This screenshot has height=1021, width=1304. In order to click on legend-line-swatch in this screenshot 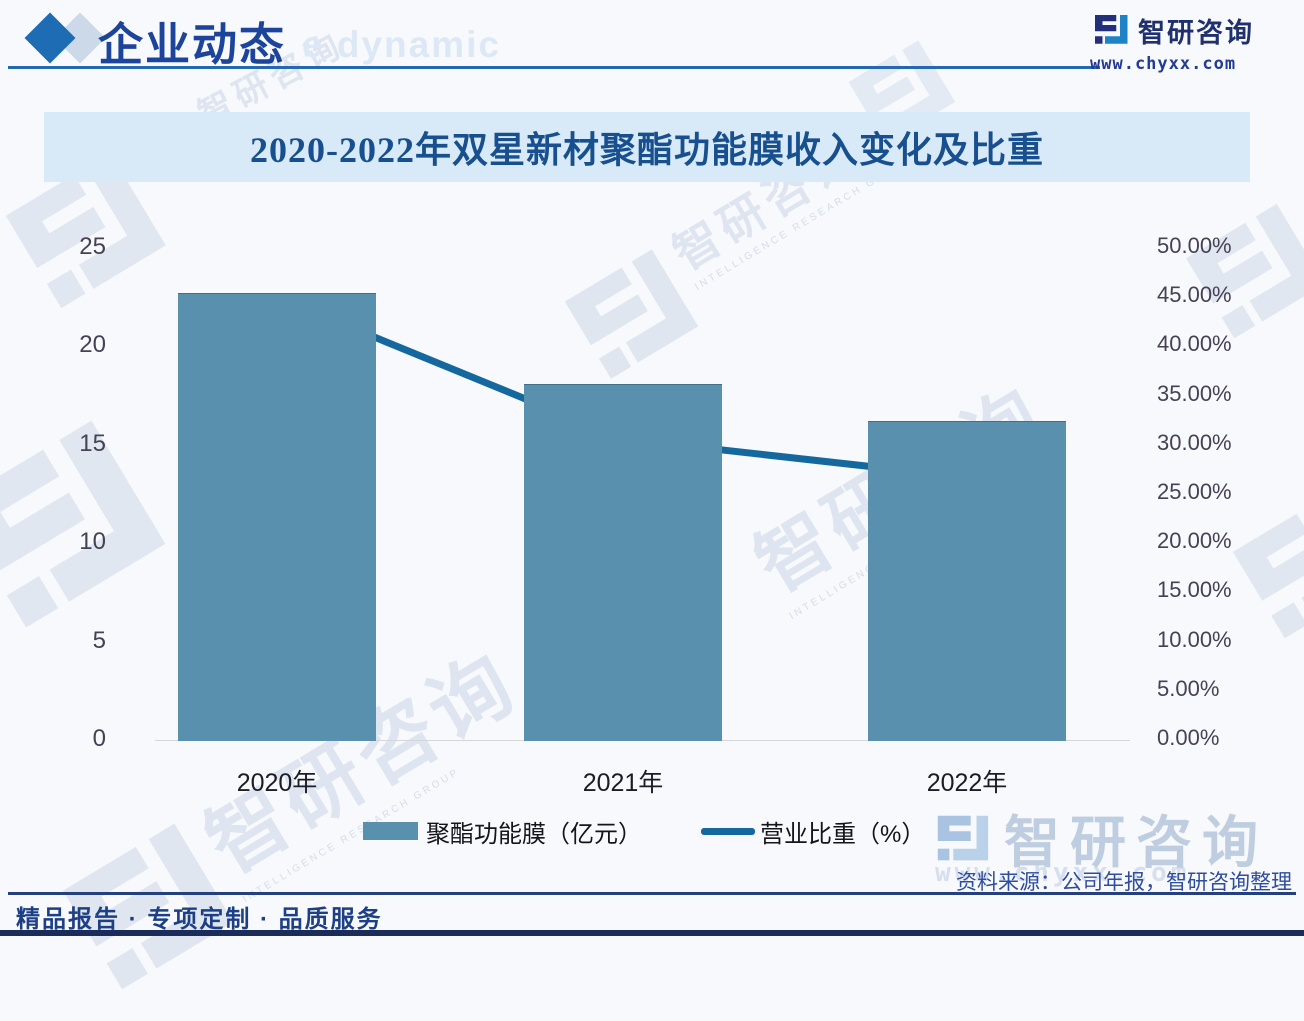, I will do `click(728, 831)`.